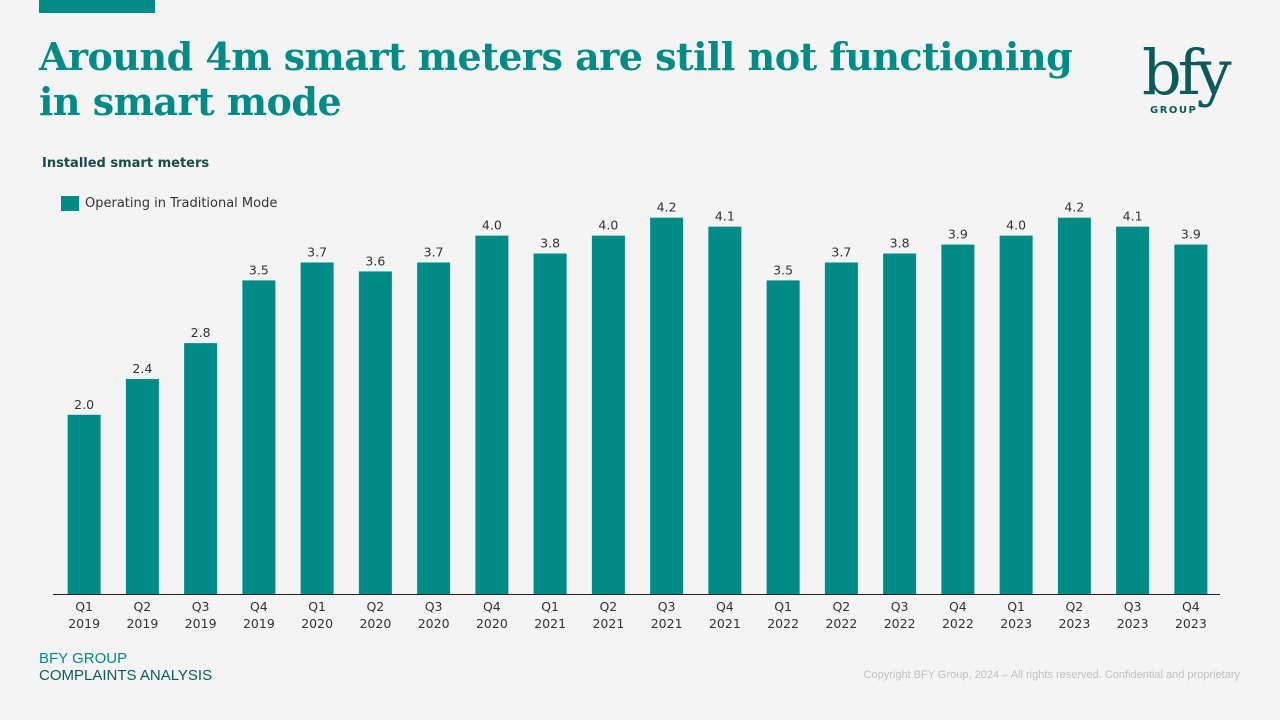 This screenshot has width=1280, height=720. I want to click on chart-legend: Operating in Traditional Mode, so click(169, 203).